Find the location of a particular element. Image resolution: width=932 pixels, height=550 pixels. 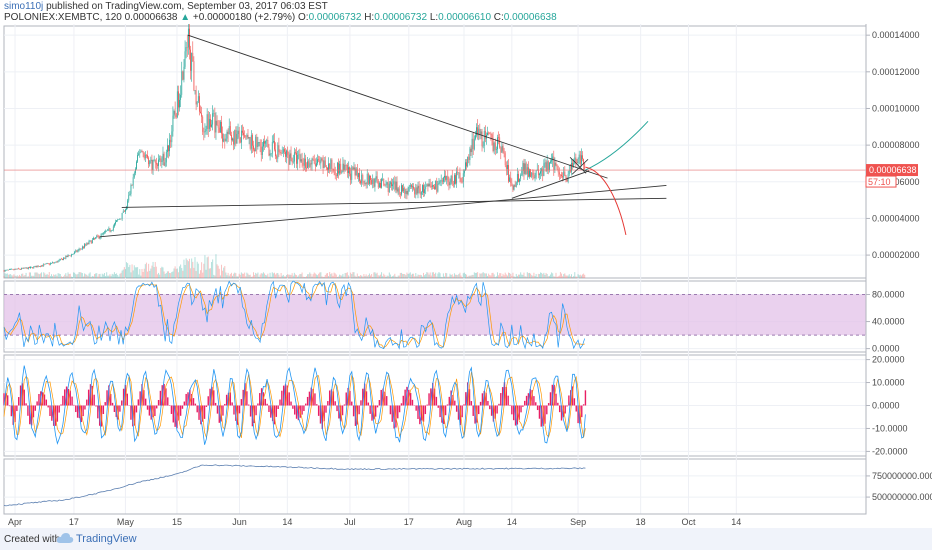

author-link: simo110j is located at coordinates (24, 6).